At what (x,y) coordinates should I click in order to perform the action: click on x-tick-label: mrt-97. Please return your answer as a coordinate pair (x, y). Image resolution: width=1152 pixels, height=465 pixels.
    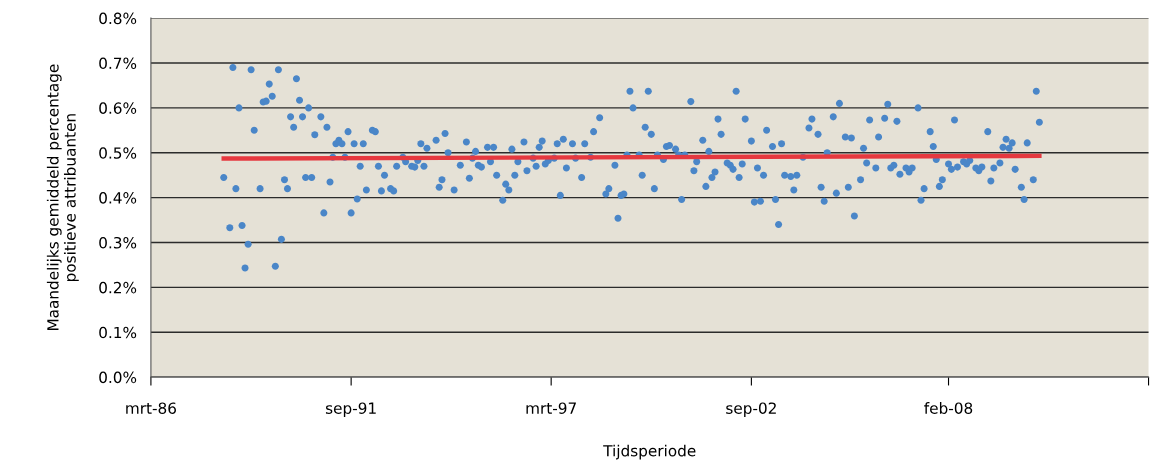
    Looking at the image, I should click on (551, 408).